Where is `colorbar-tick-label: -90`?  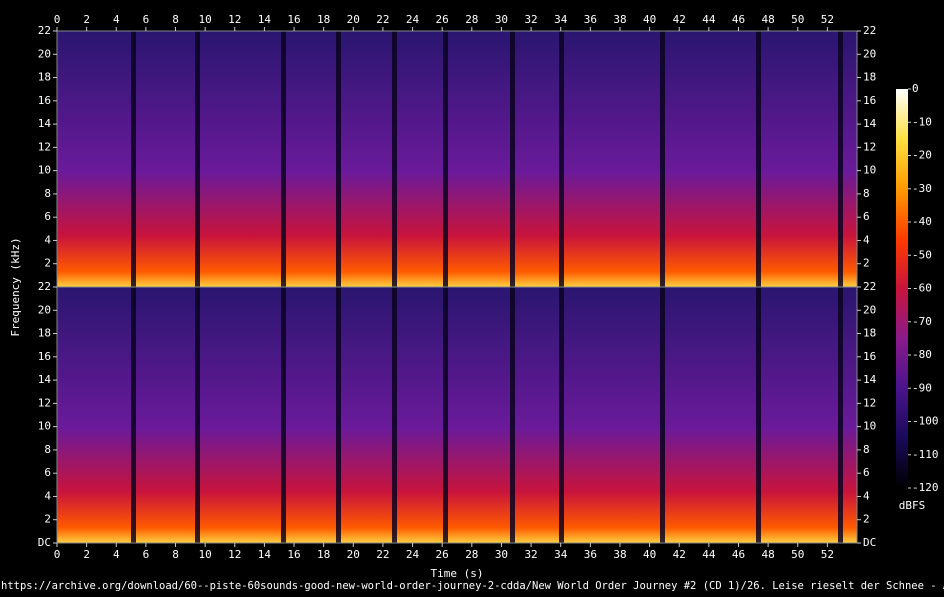 colorbar-tick-label: -90 is located at coordinates (922, 387).